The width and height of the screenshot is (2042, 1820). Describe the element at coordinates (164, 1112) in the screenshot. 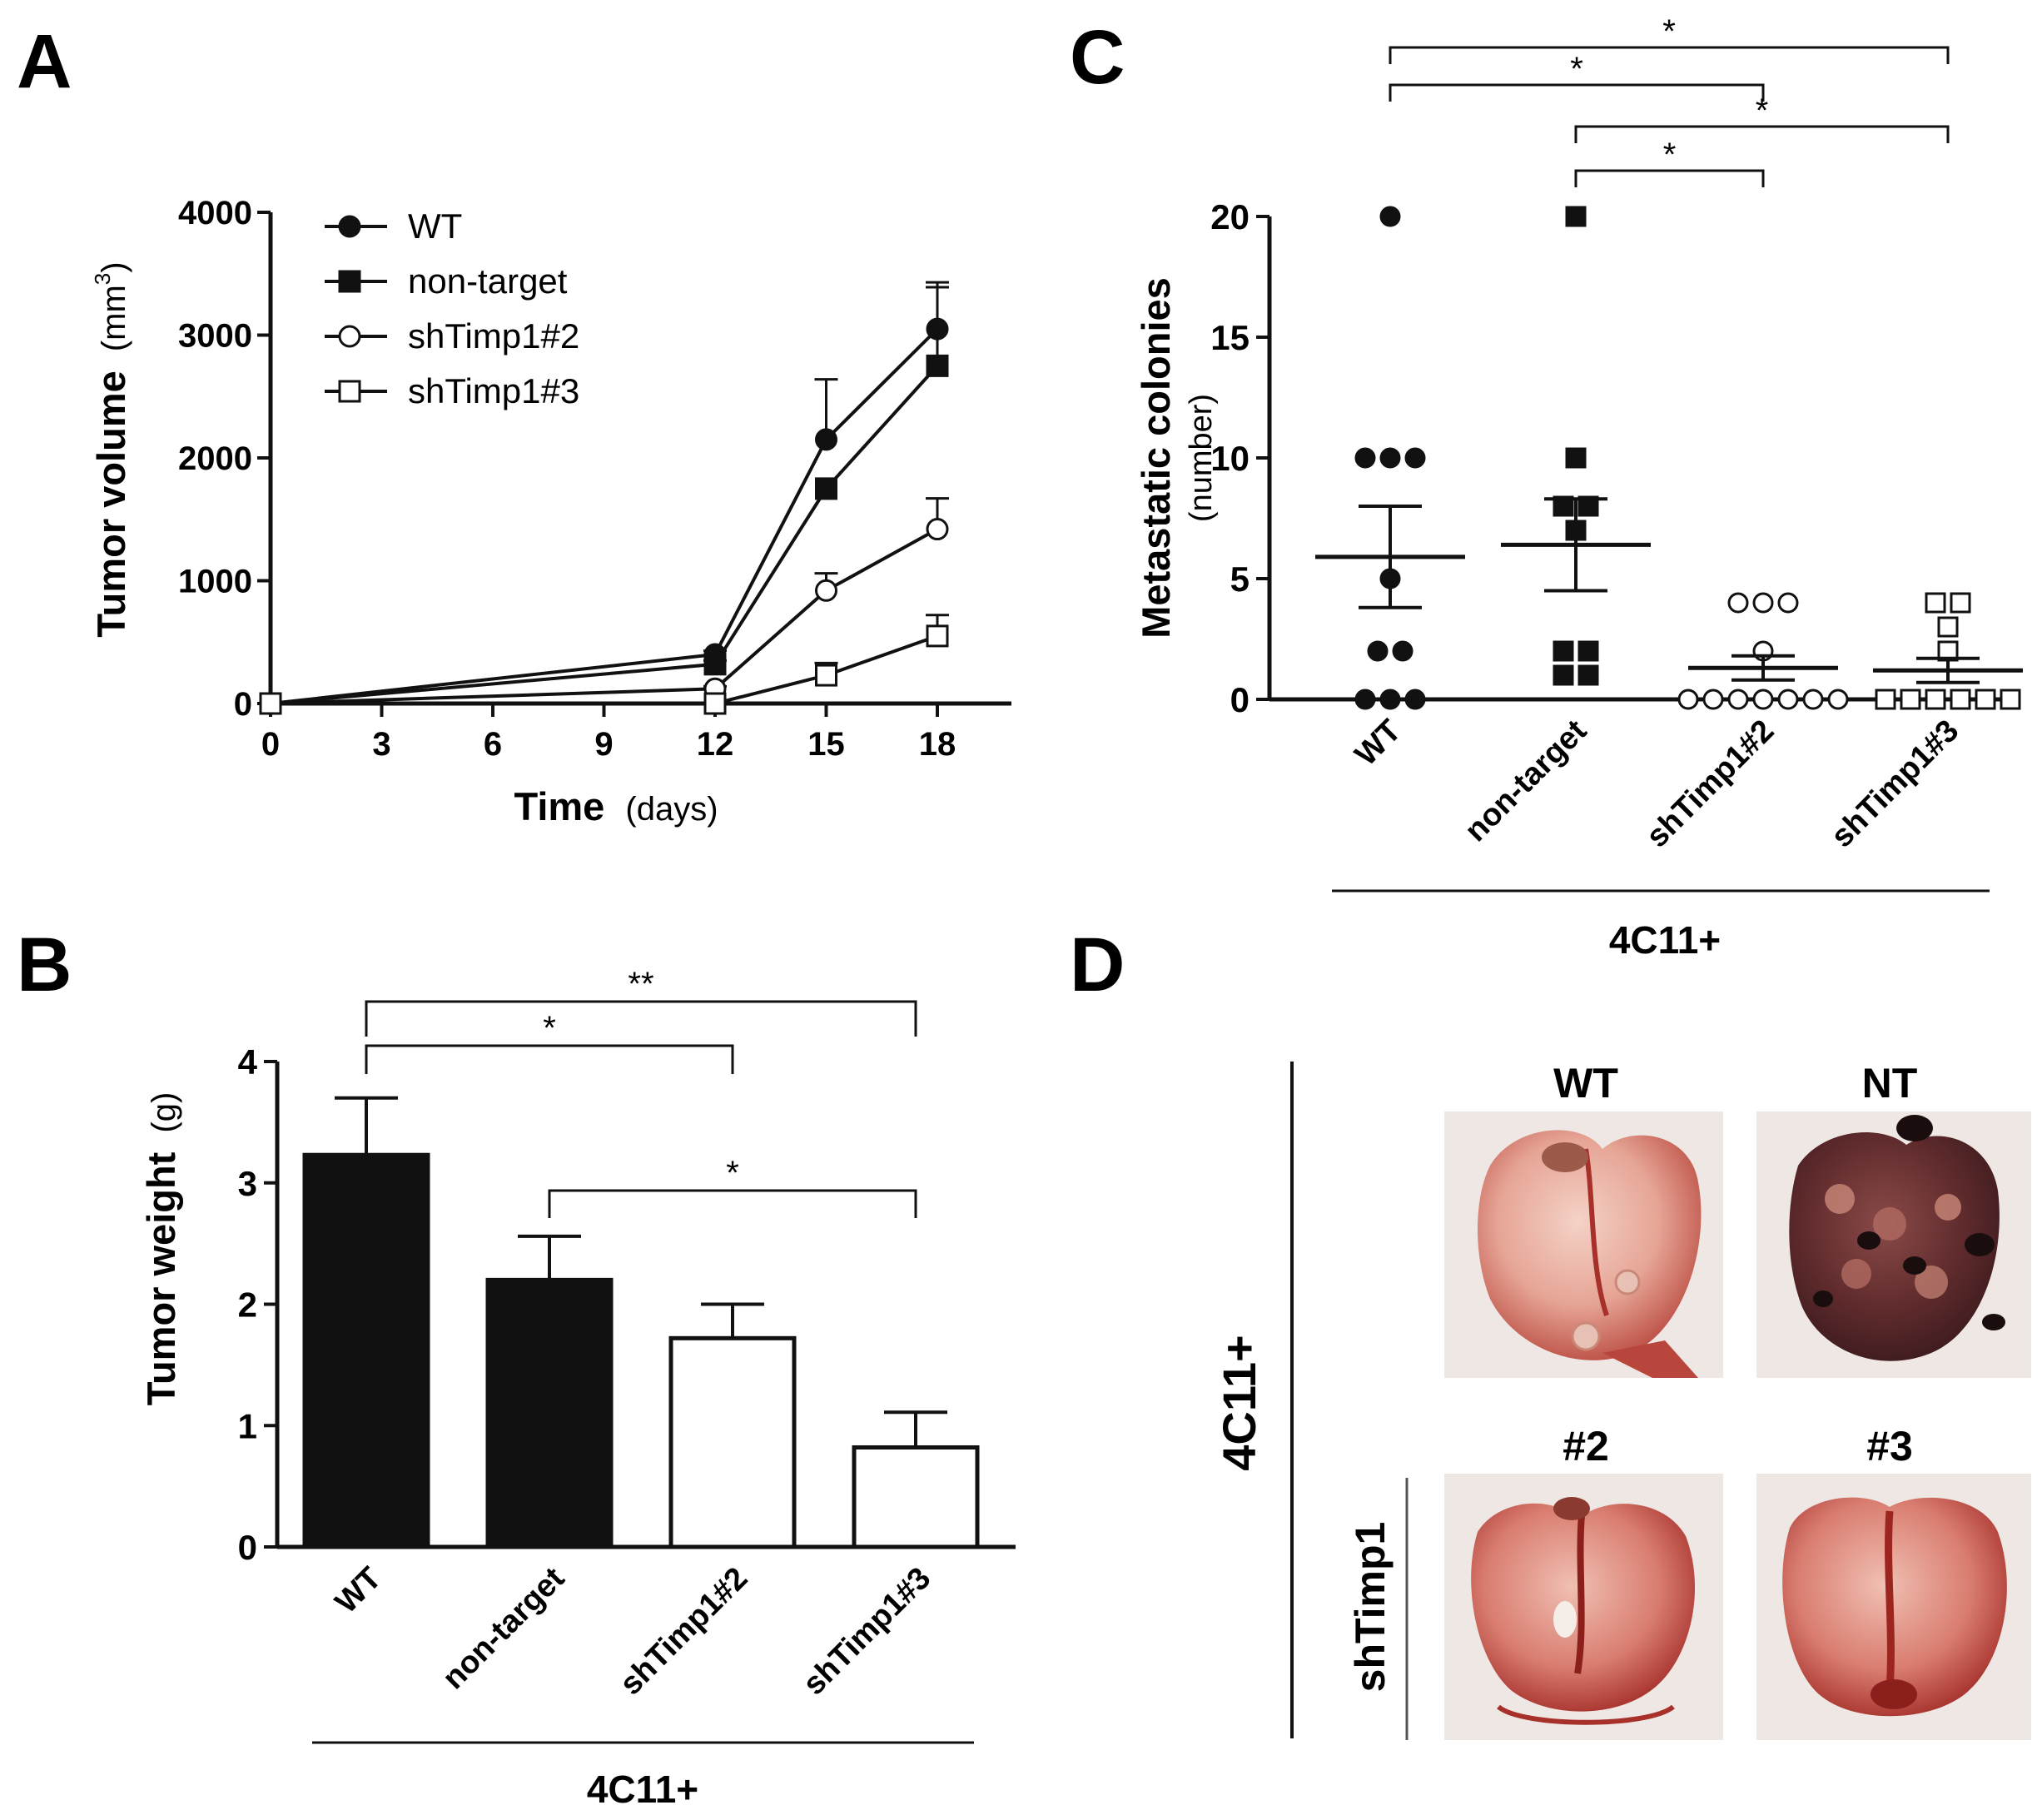

I see `panel-b-ylabel-unit: (g)` at that location.